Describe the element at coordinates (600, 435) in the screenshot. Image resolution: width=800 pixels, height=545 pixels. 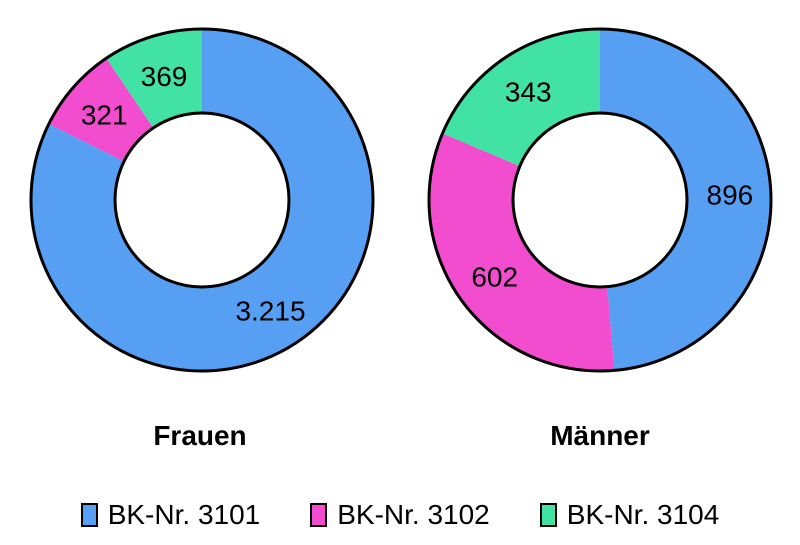
I see `chart-title-maenner: Männer` at that location.